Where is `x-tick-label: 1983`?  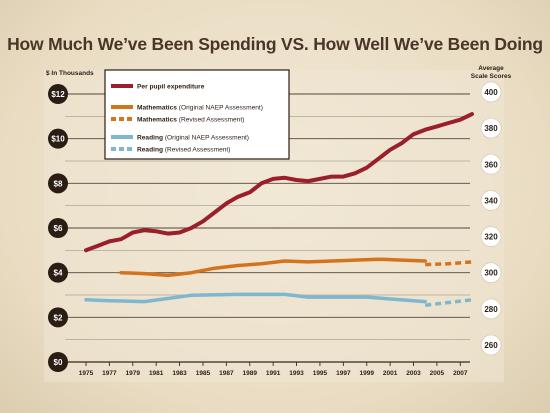
x-tick-label: 1983 is located at coordinates (179, 373).